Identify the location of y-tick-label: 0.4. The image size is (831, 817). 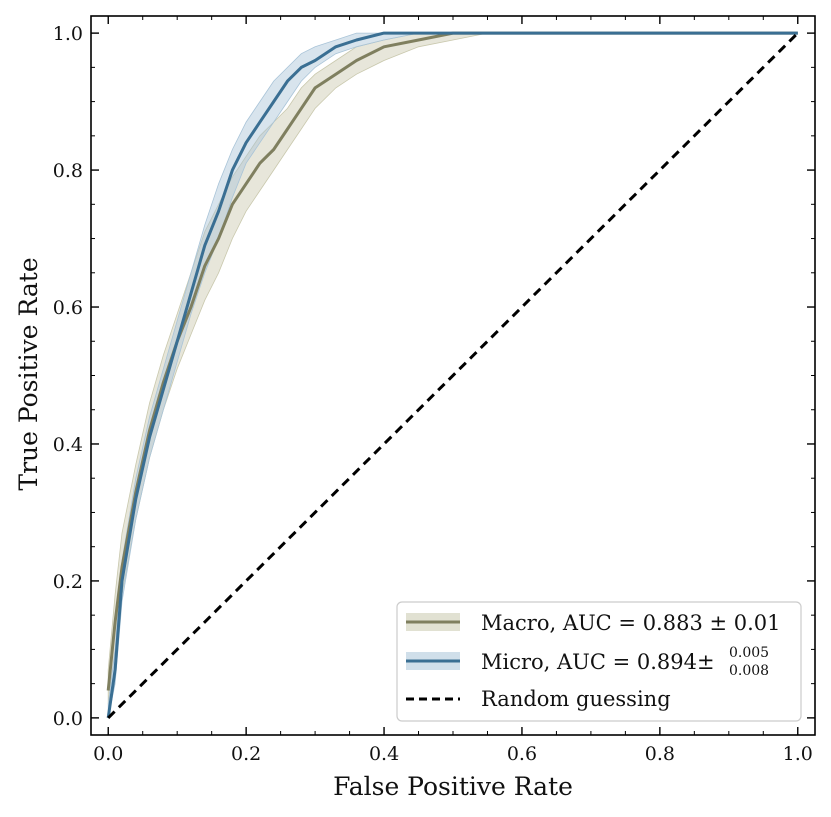
(68, 445).